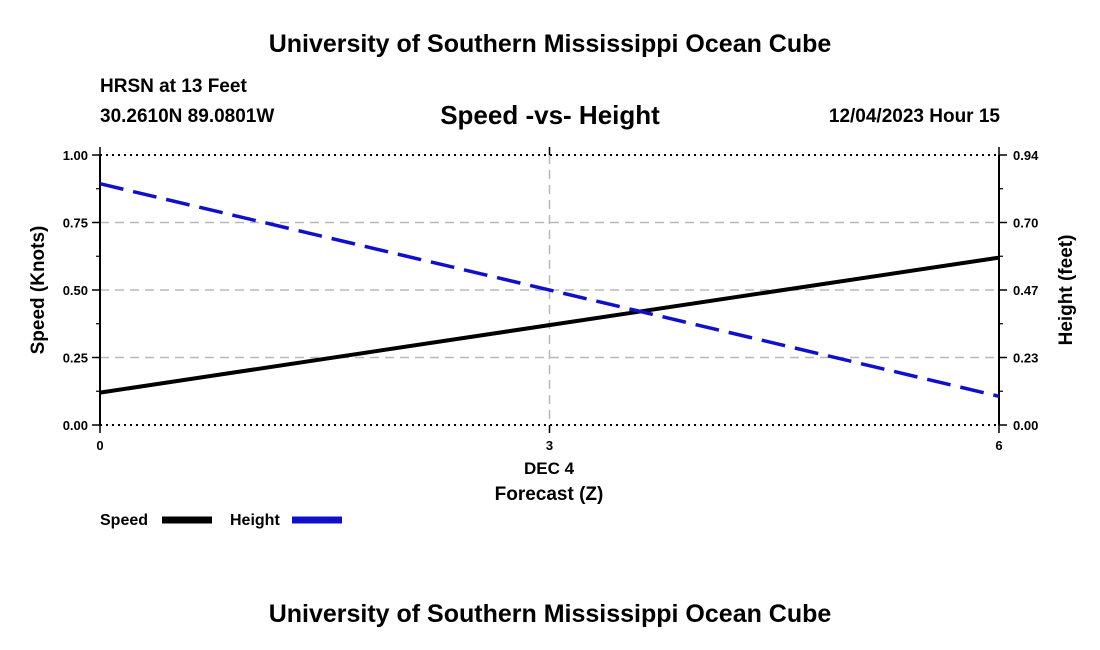 The height and width of the screenshot is (650, 1100). What do you see at coordinates (38, 290) in the screenshot?
I see `y-axis-left-title: Speed (Knots)` at bounding box center [38, 290].